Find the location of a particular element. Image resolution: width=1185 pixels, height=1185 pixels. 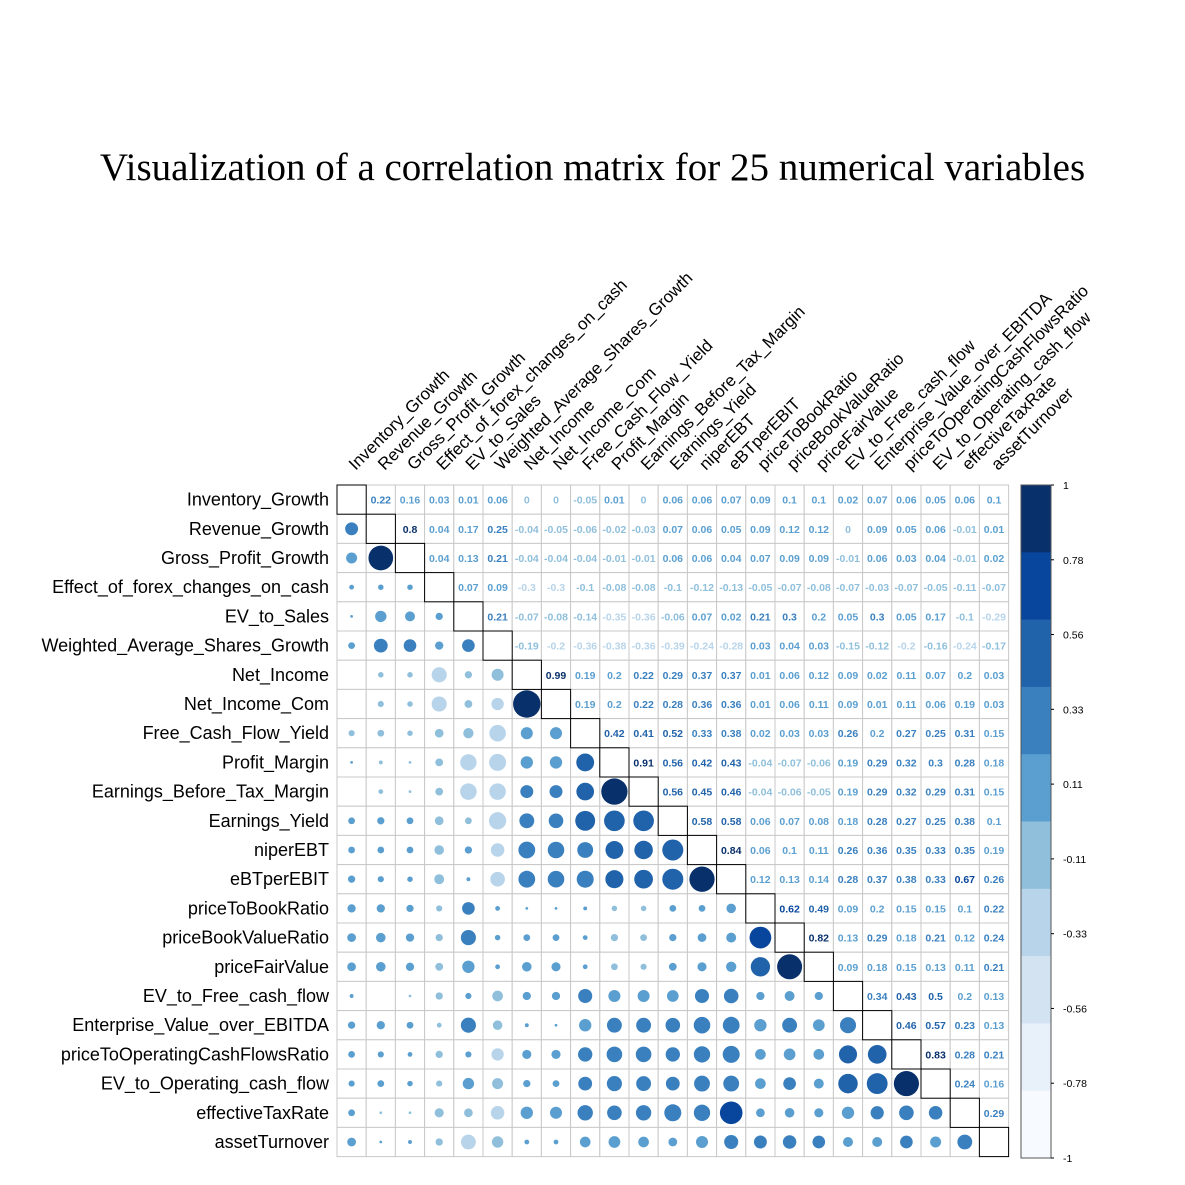

correlation-value: -0.2 is located at coordinates (556, 647).